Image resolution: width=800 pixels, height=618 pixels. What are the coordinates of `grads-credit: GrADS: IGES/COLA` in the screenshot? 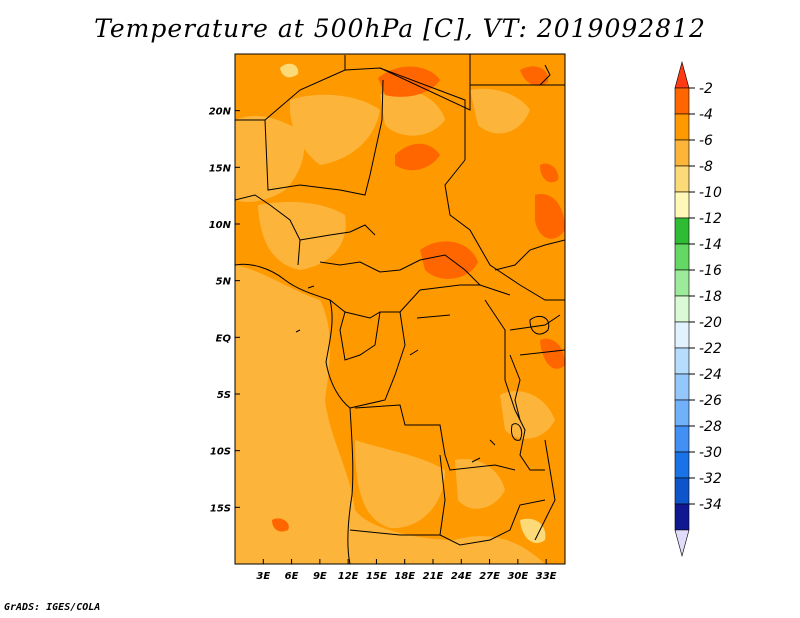 It's located at (52, 607).